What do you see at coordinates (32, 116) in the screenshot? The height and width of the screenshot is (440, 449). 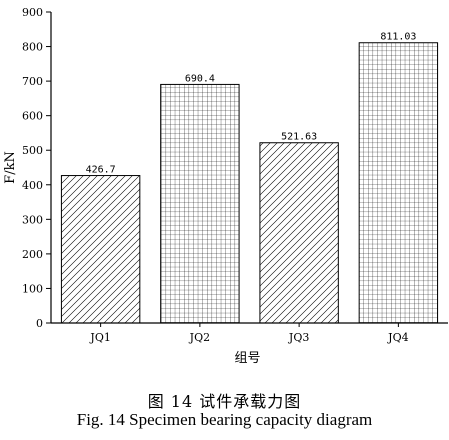 I see `y-tick-label: 600` at bounding box center [32, 116].